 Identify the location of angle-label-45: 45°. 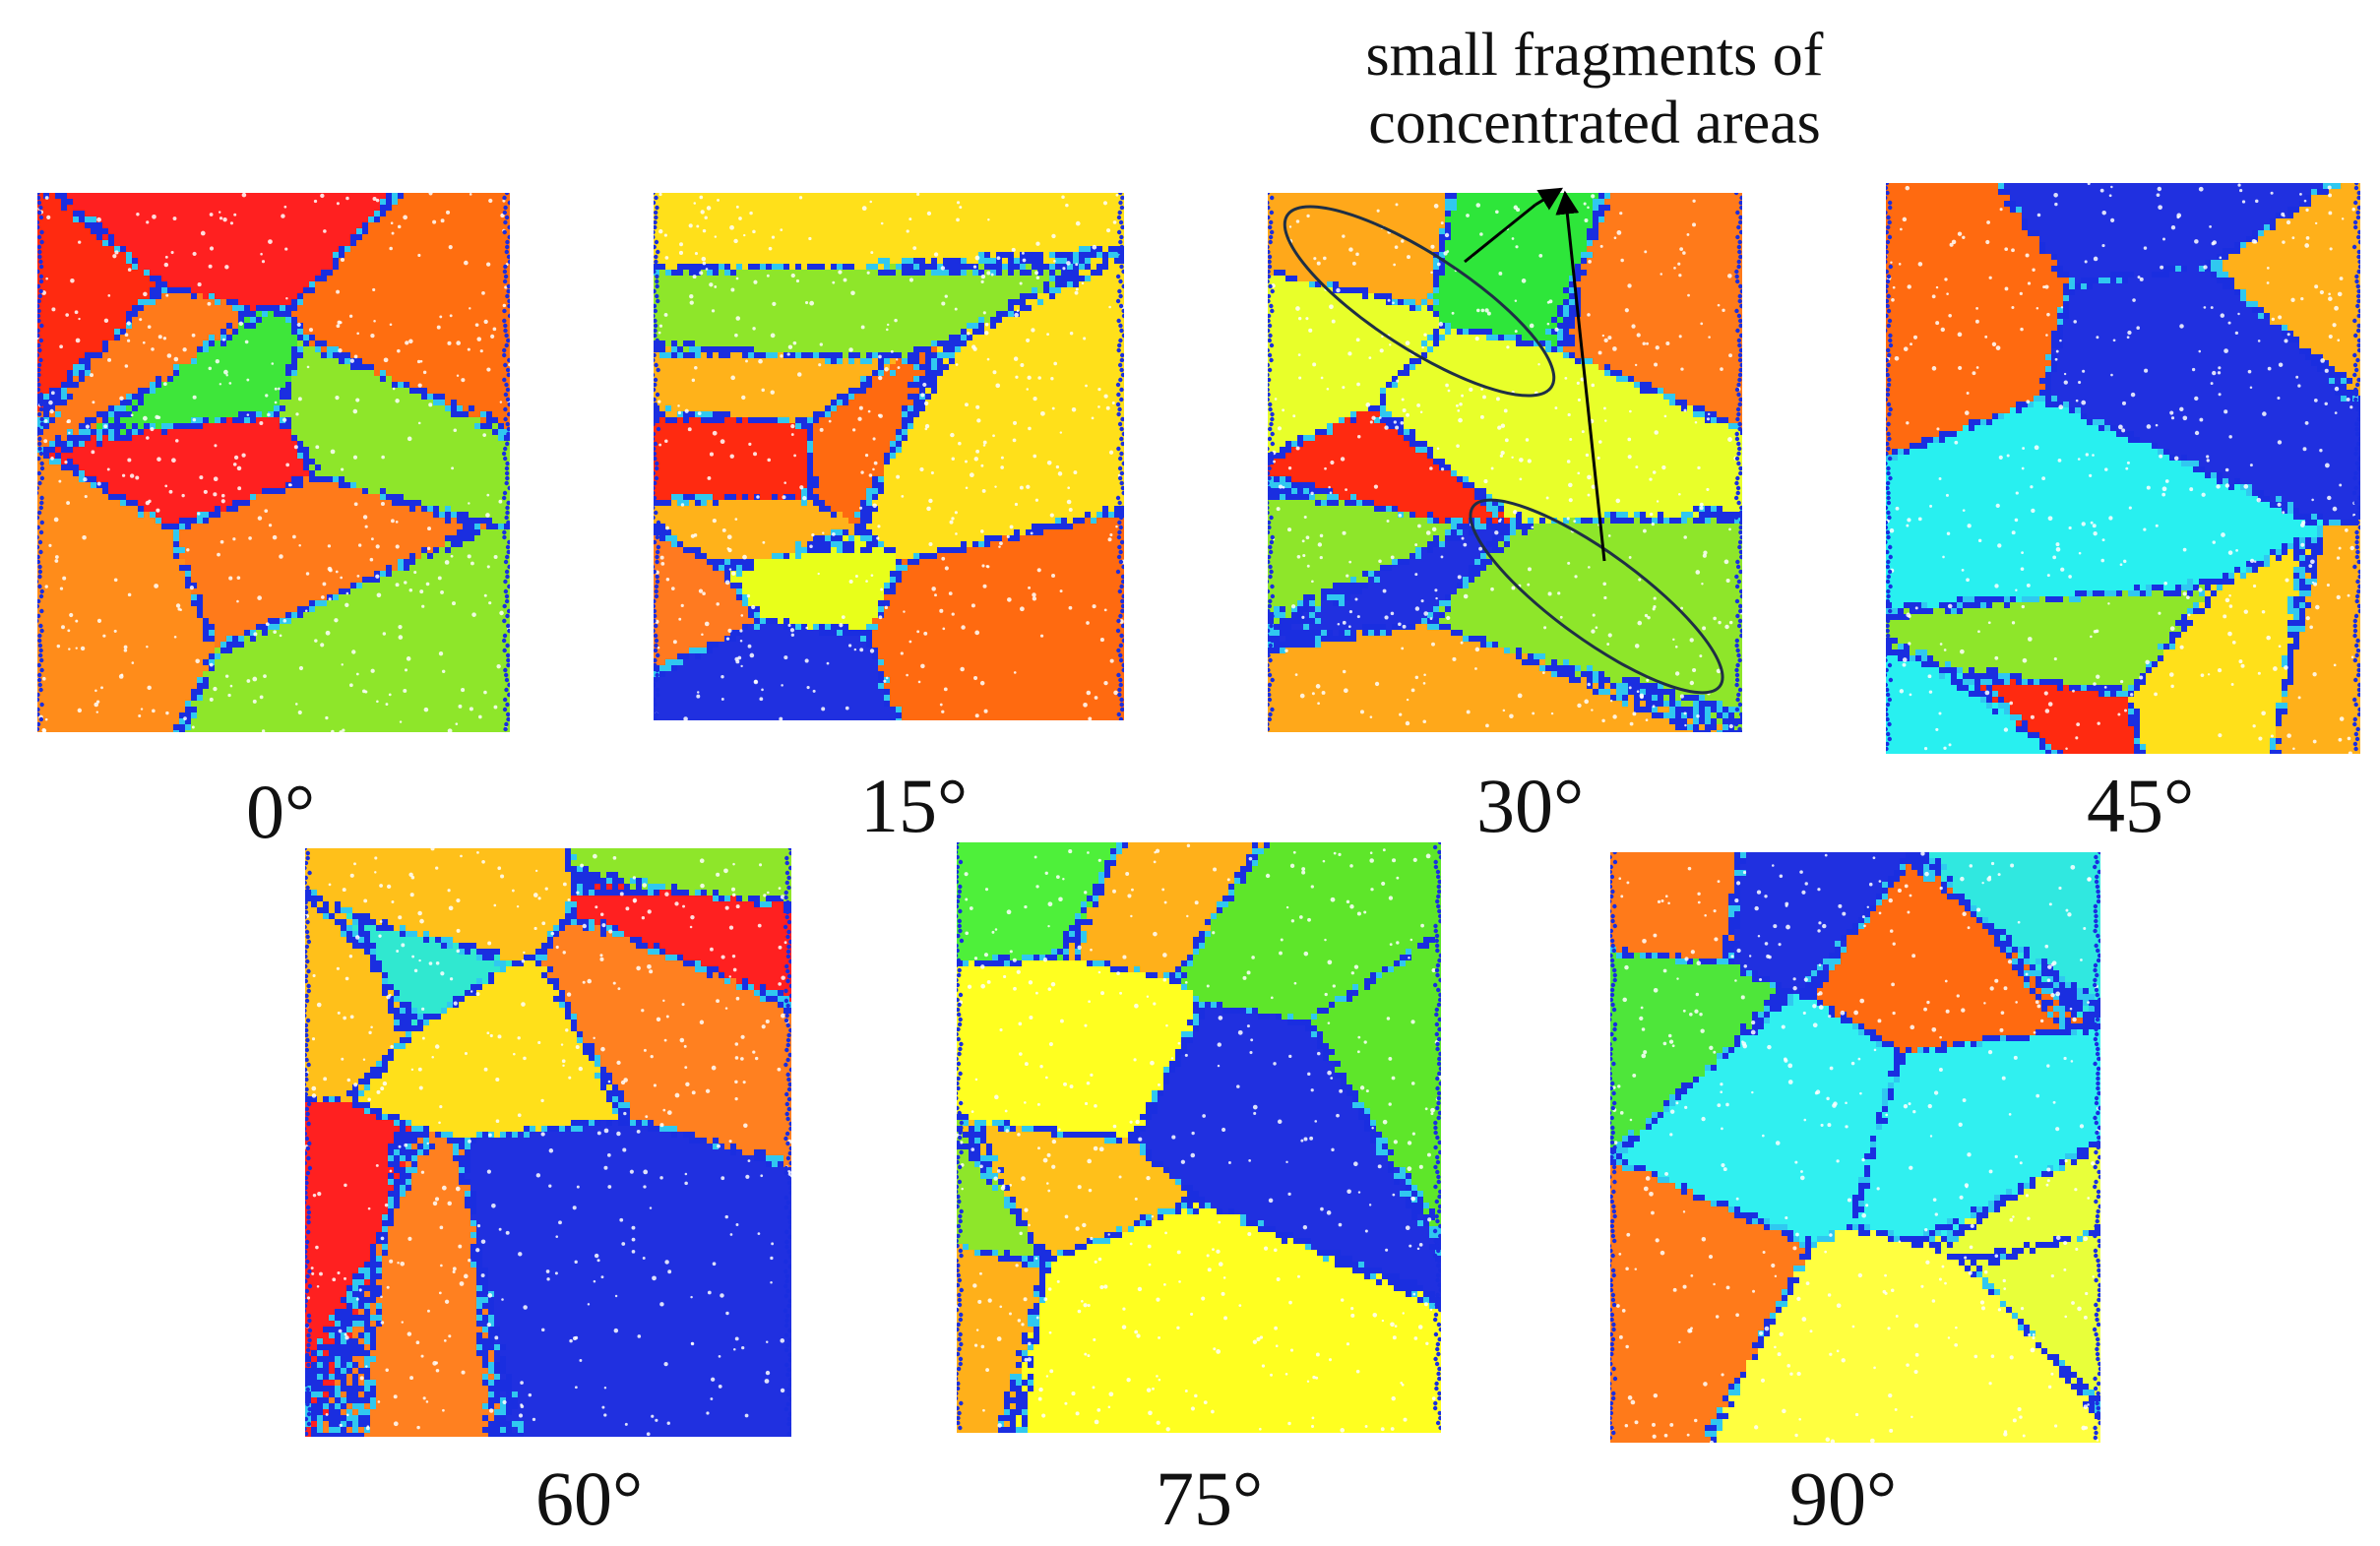
(2140, 806).